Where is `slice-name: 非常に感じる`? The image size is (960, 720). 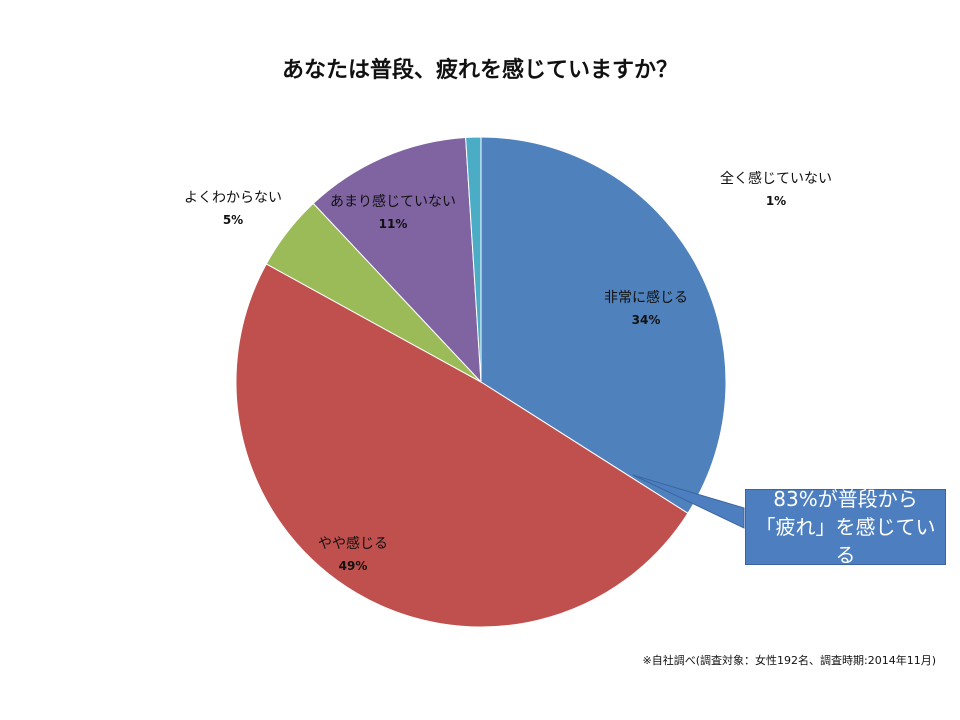
slice-name: 非常に感じる is located at coordinates (646, 298).